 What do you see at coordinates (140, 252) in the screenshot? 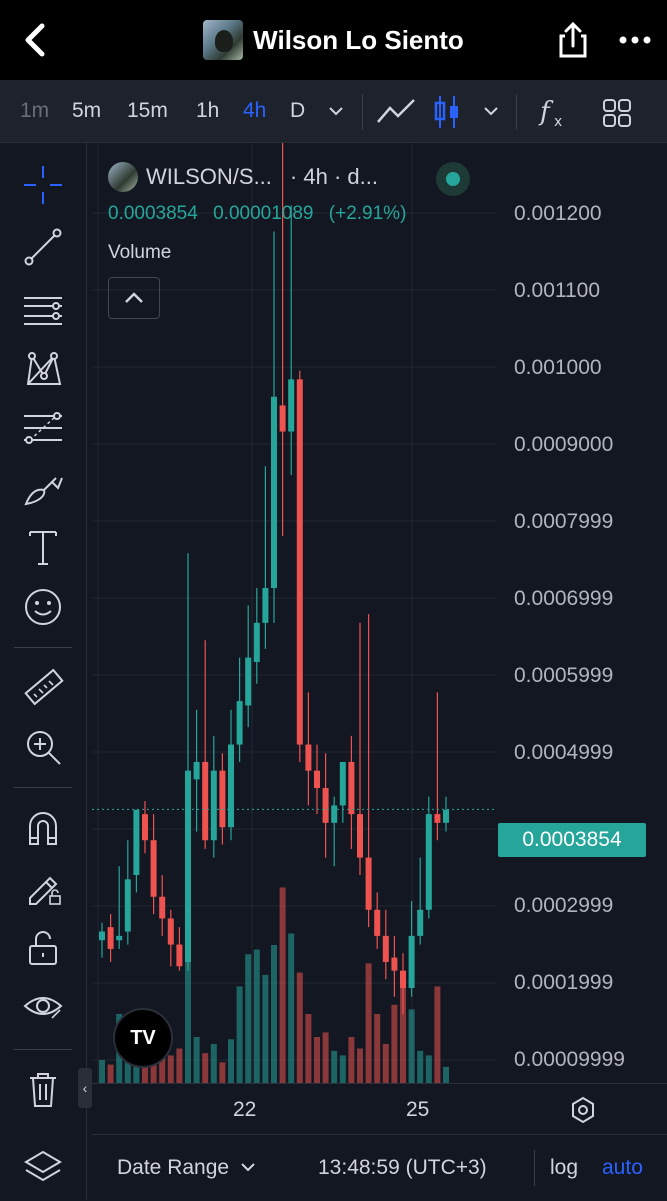
I see `volume-label: Volume` at bounding box center [140, 252].